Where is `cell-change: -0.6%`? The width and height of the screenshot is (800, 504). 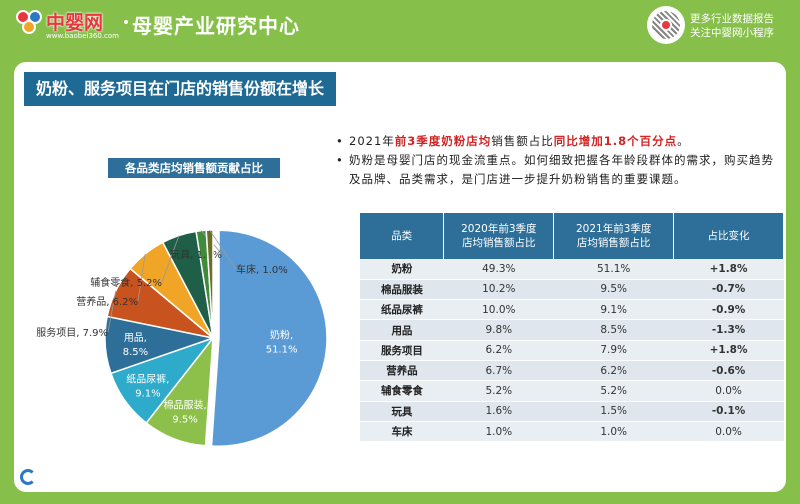
cell-change: -0.6% is located at coordinates (728, 371).